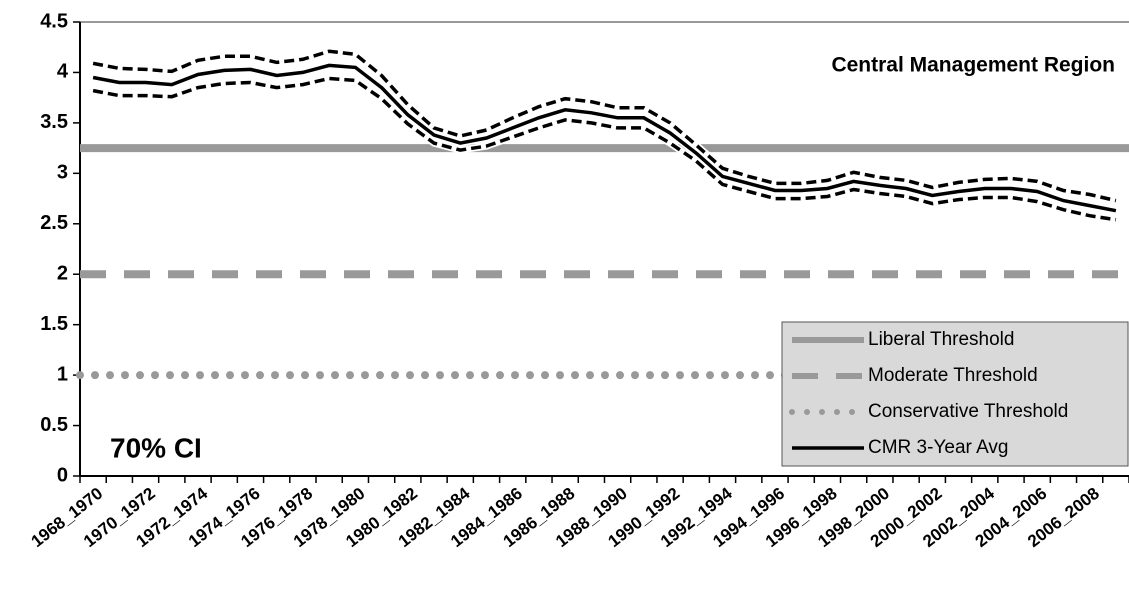 The image size is (1129, 602). What do you see at coordinates (54, 324) in the screenshot?
I see `y-tick-label: 1.5` at bounding box center [54, 324].